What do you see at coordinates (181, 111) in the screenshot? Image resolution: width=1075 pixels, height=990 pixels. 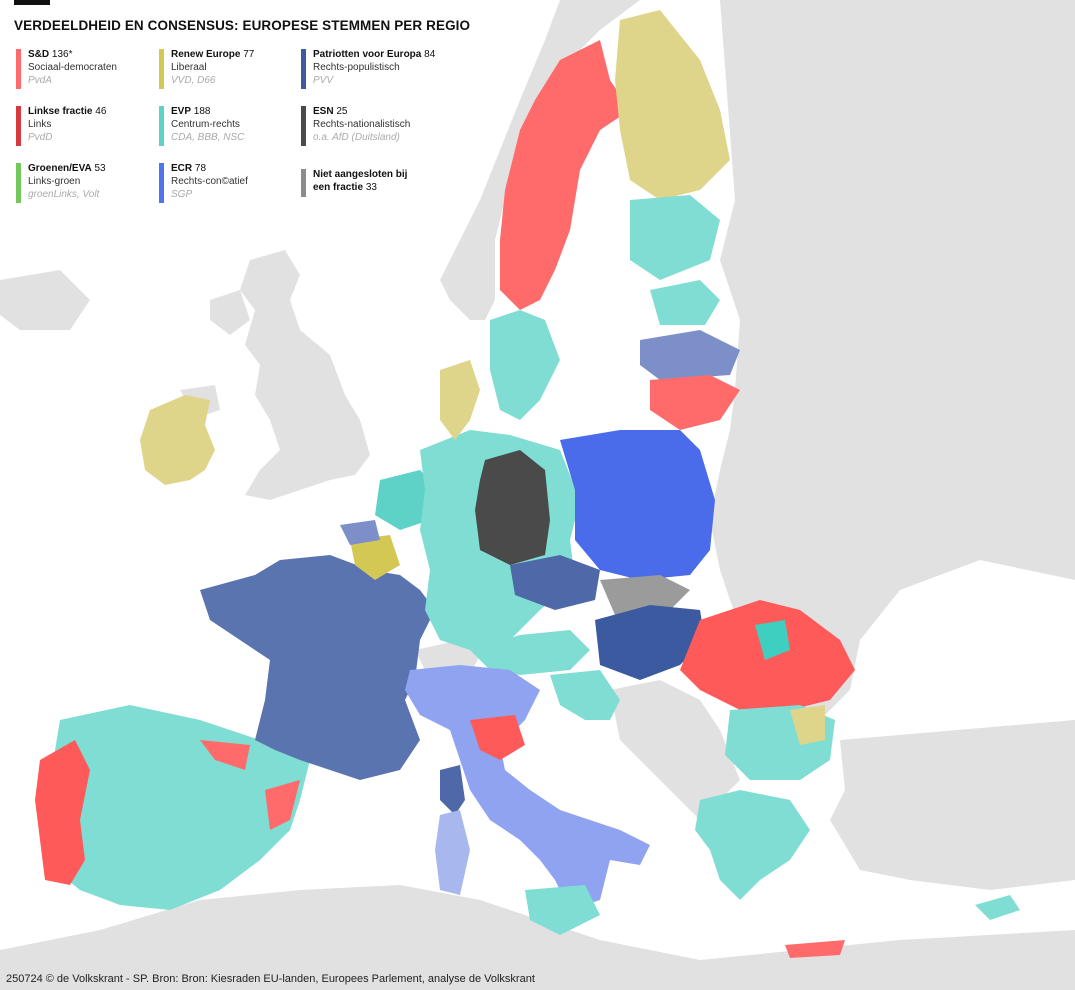 I see `legend-name: EVP` at bounding box center [181, 111].